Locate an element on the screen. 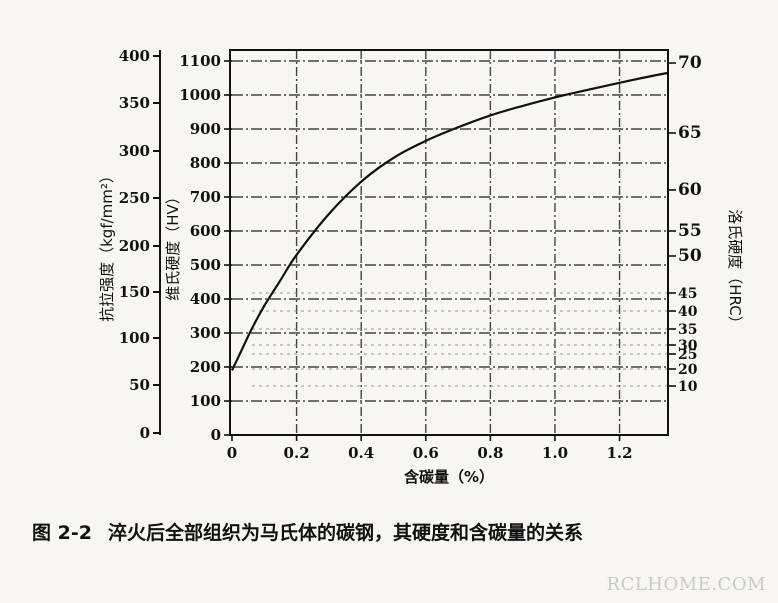 Image resolution: width=778 pixels, height=603 pixels. figure-caption: 图 2-2 淬火后全部组织为马氏体的碳钢，其硬度和含碳量的关系 is located at coordinates (397, 531).